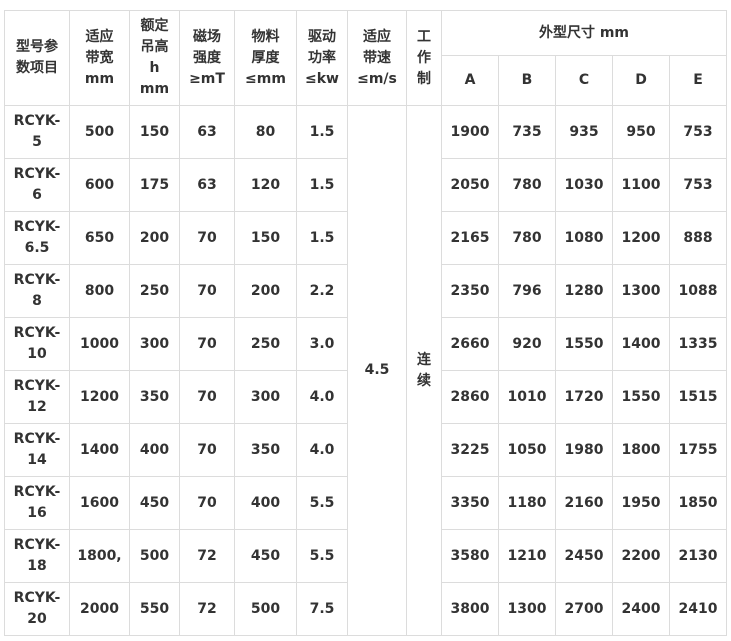 This screenshot has height=641, width=731. Describe the element at coordinates (322, 450) in the screenshot. I see `drive-power-cell: 4.0` at that location.